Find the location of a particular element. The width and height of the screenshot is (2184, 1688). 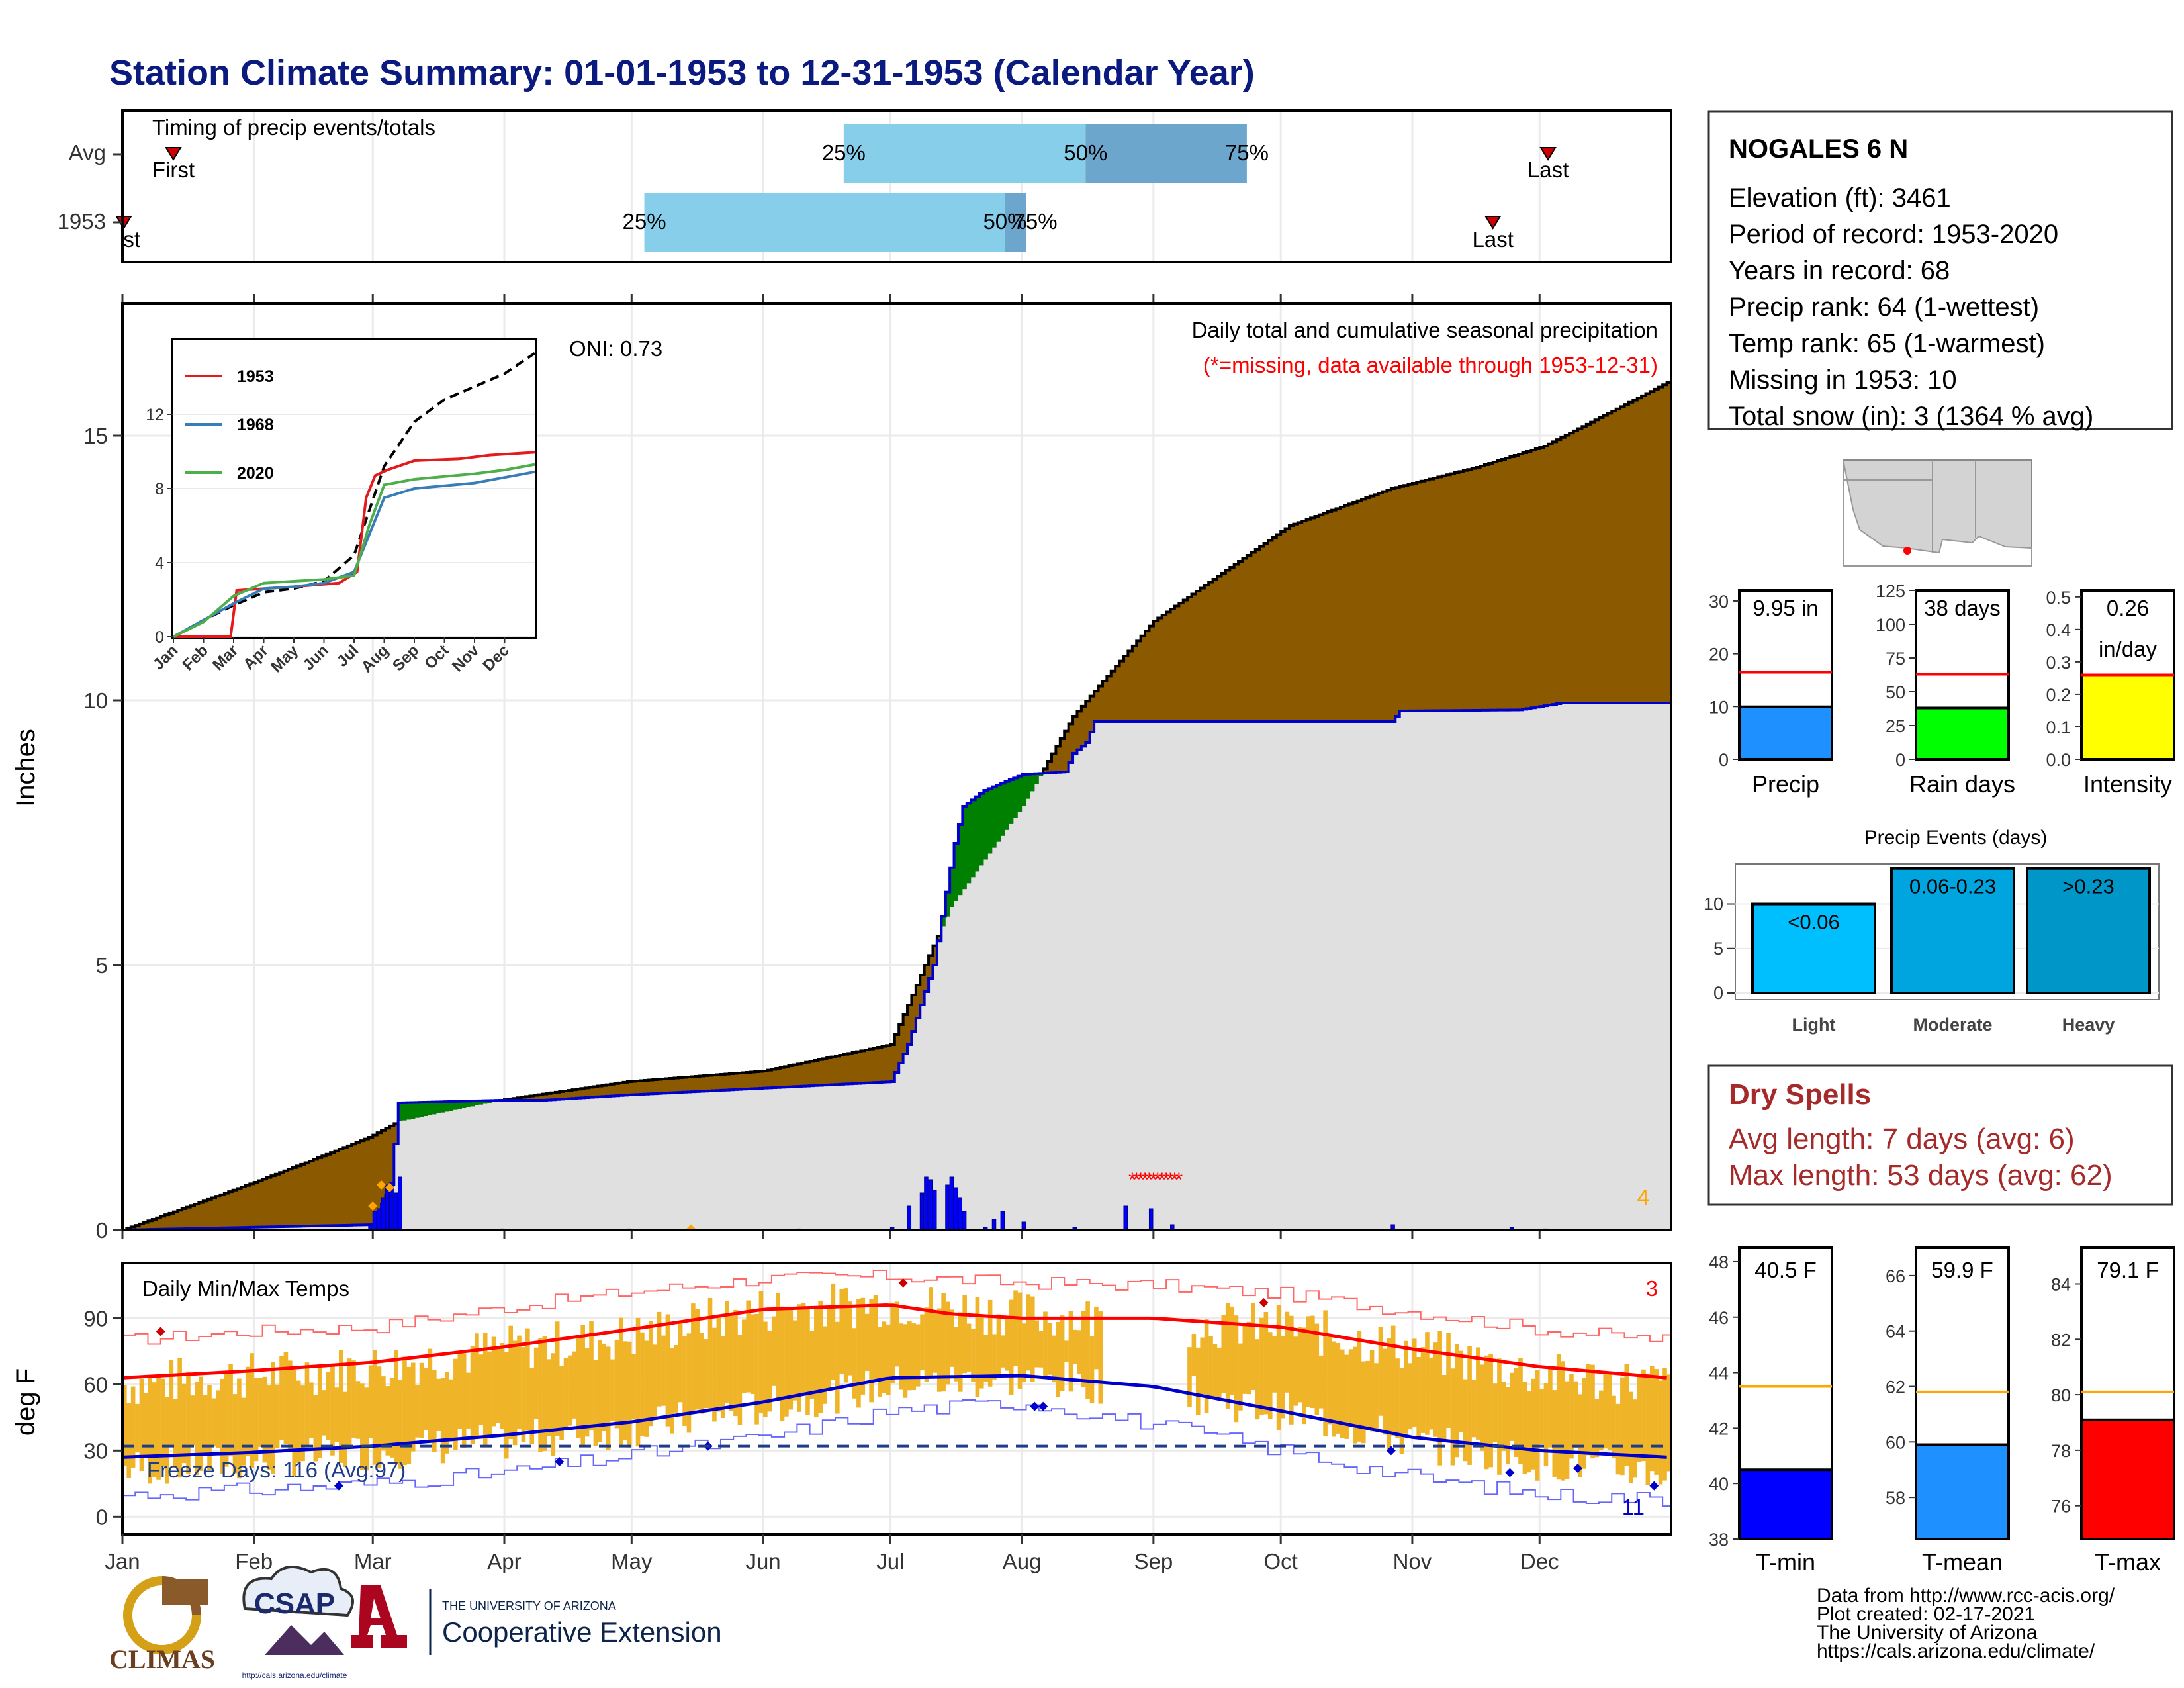

mini-chart-value: 9.95 in is located at coordinates (1785, 608).